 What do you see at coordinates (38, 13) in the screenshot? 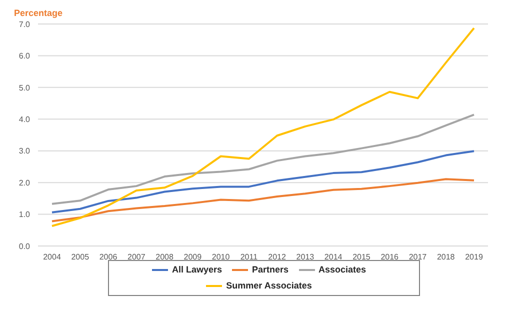
I see `y-axis-title: Percentage` at bounding box center [38, 13].